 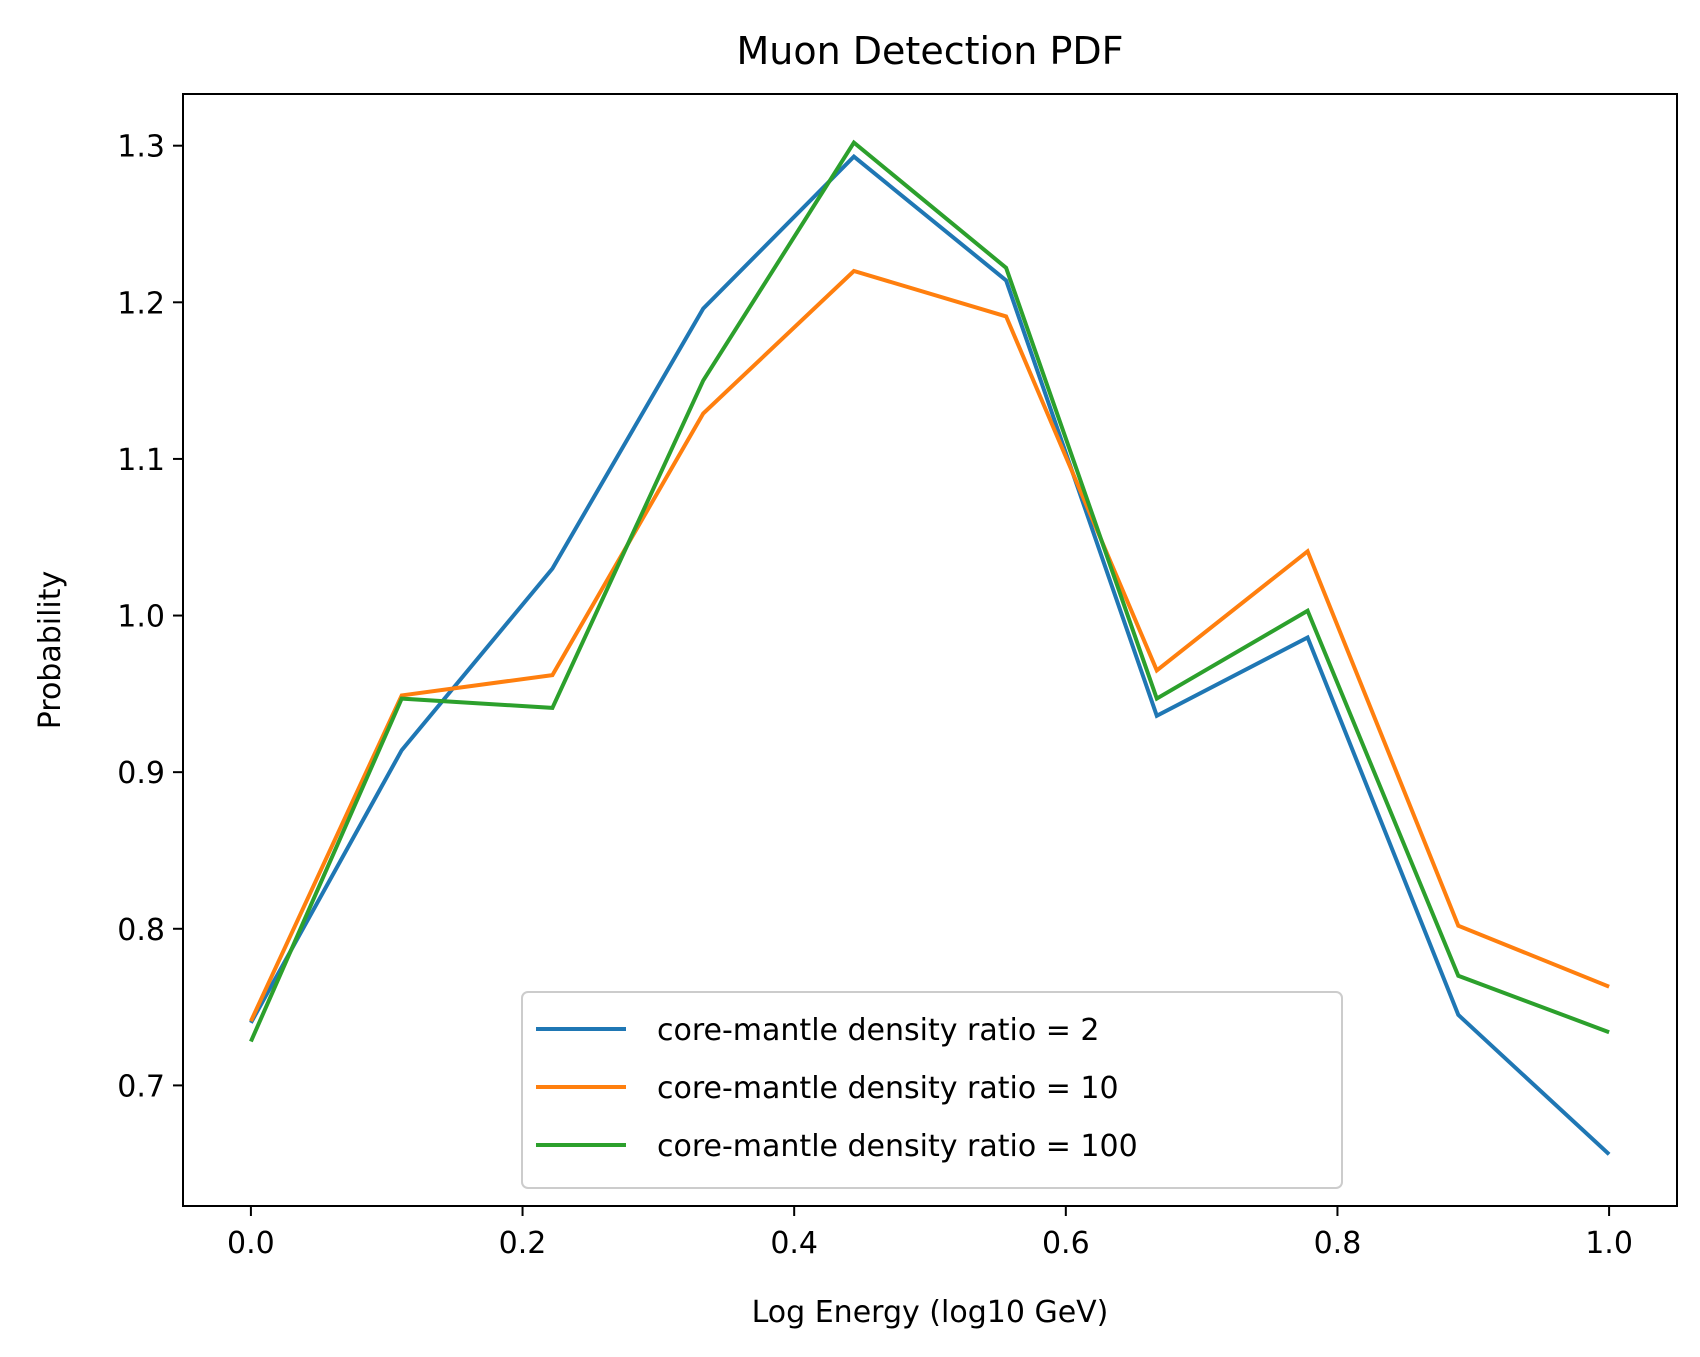 What do you see at coordinates (930, 1312) in the screenshot?
I see `x-axis-label: Log Energy (log10 GeV)` at bounding box center [930, 1312].